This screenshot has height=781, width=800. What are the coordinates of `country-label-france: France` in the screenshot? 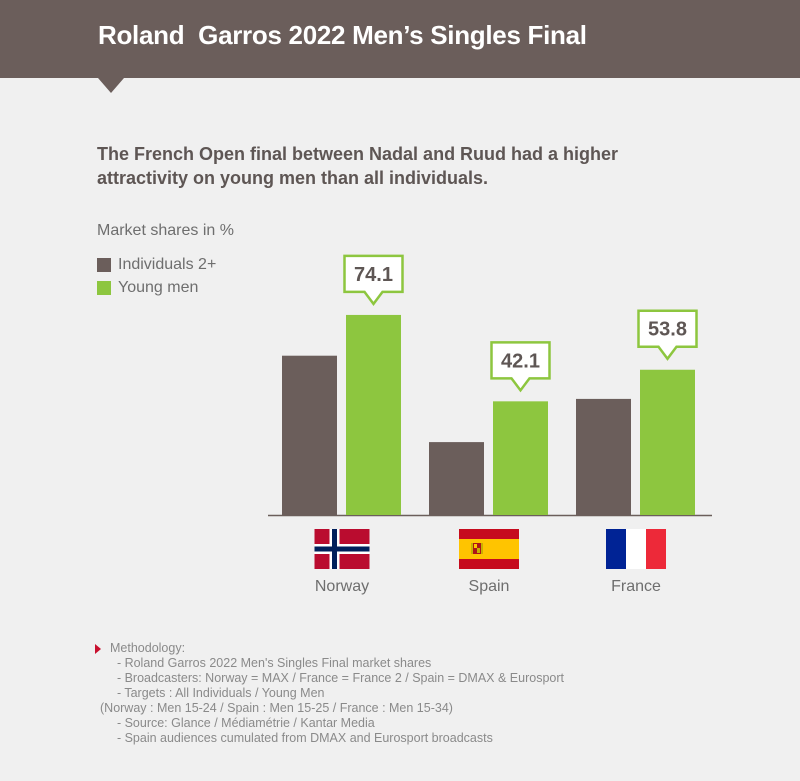 It's located at (636, 586).